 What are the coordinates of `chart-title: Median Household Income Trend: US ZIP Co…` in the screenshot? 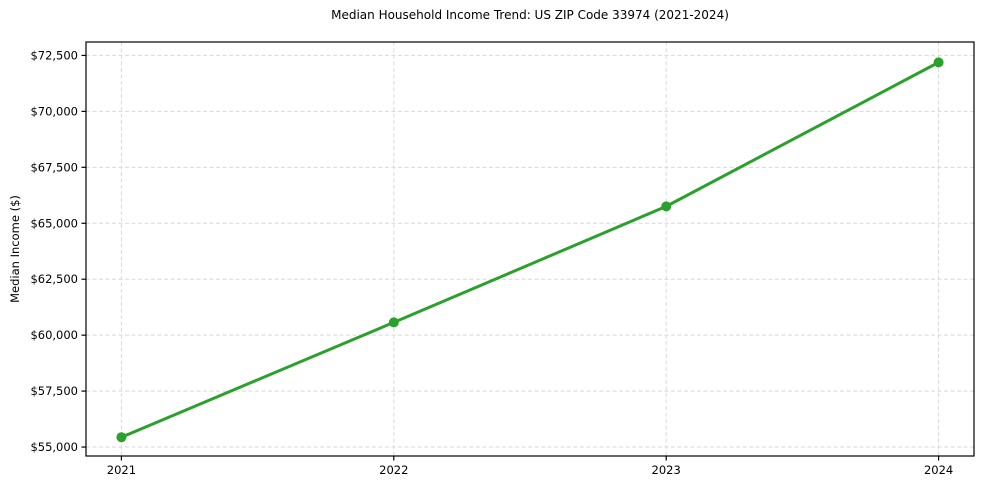 It's located at (530, 15).